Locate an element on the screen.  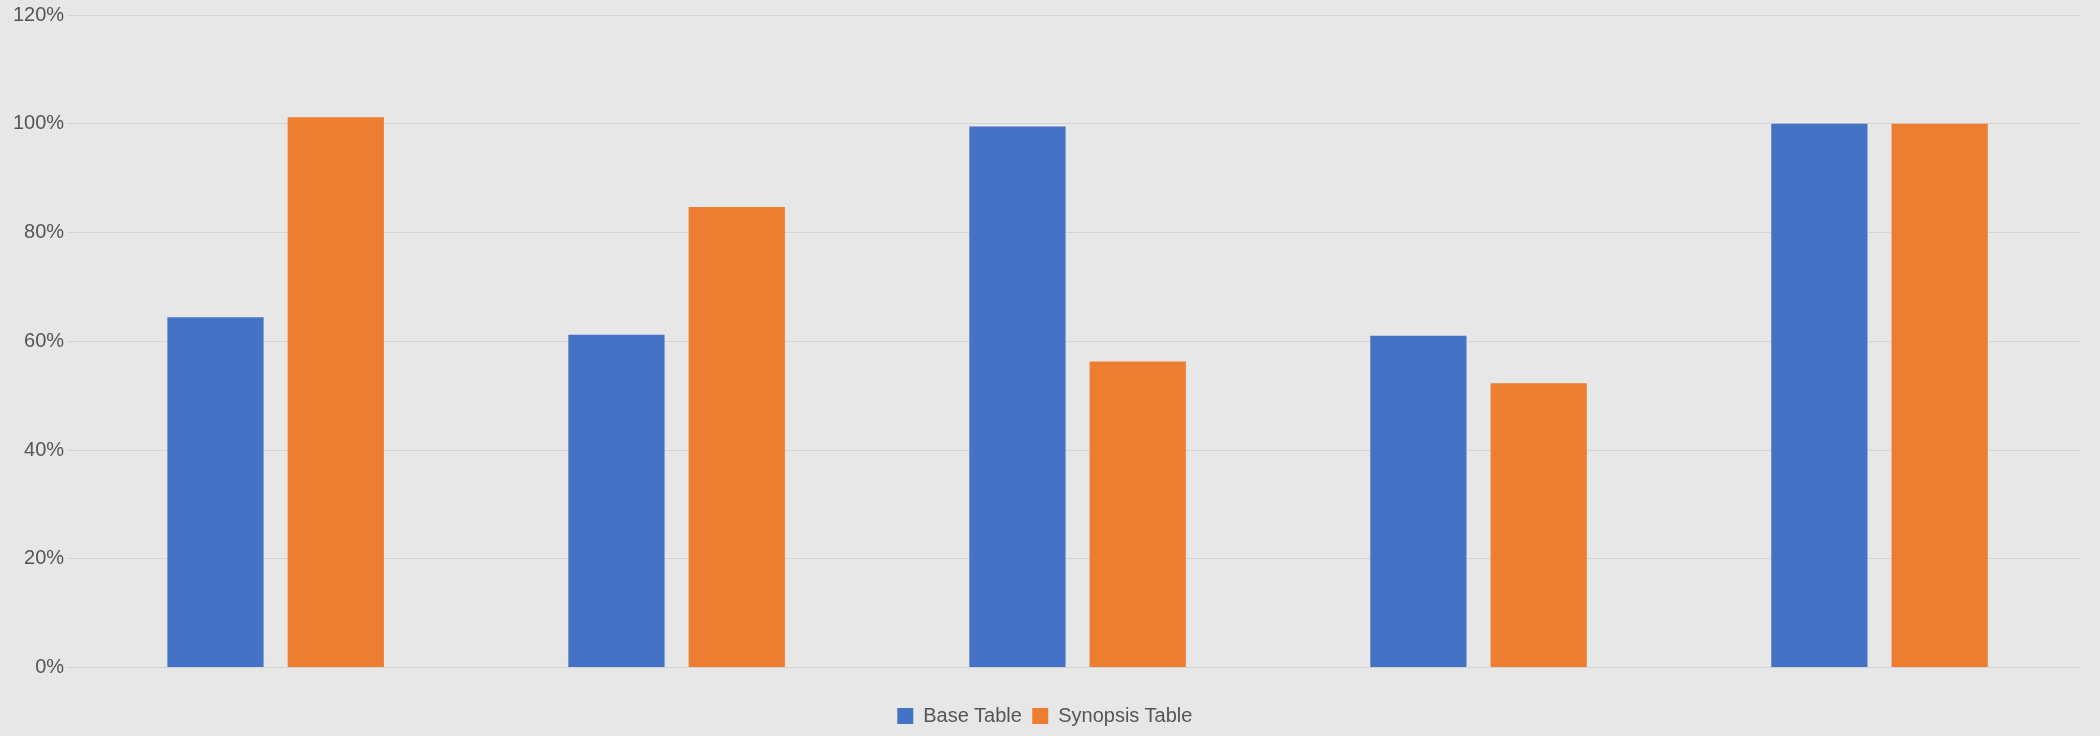
y-tick-label: 0% is located at coordinates (50, 666).